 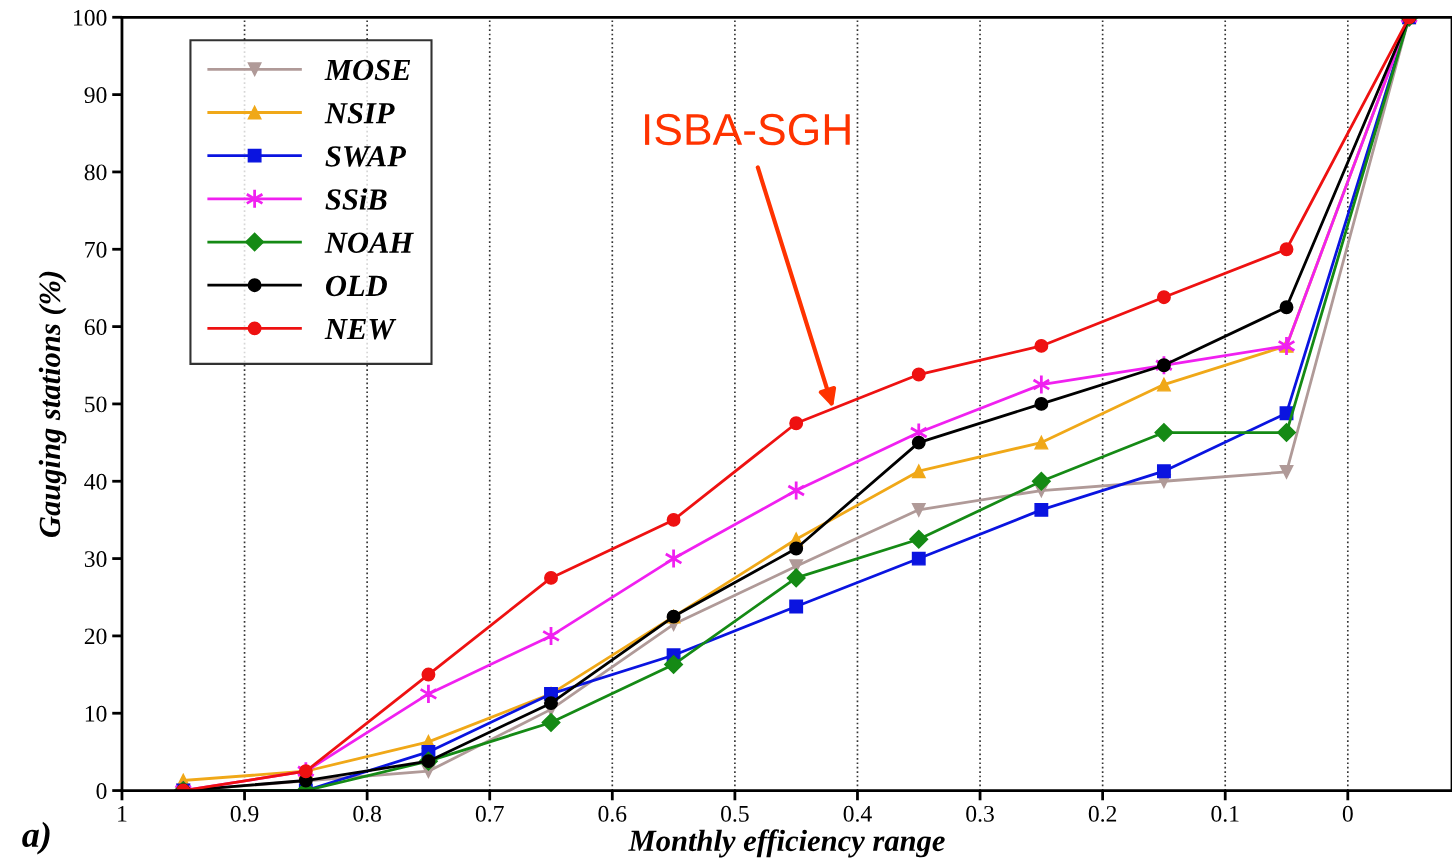 What do you see at coordinates (244, 813) in the screenshot?
I see `x-tick-label: 0.9` at bounding box center [244, 813].